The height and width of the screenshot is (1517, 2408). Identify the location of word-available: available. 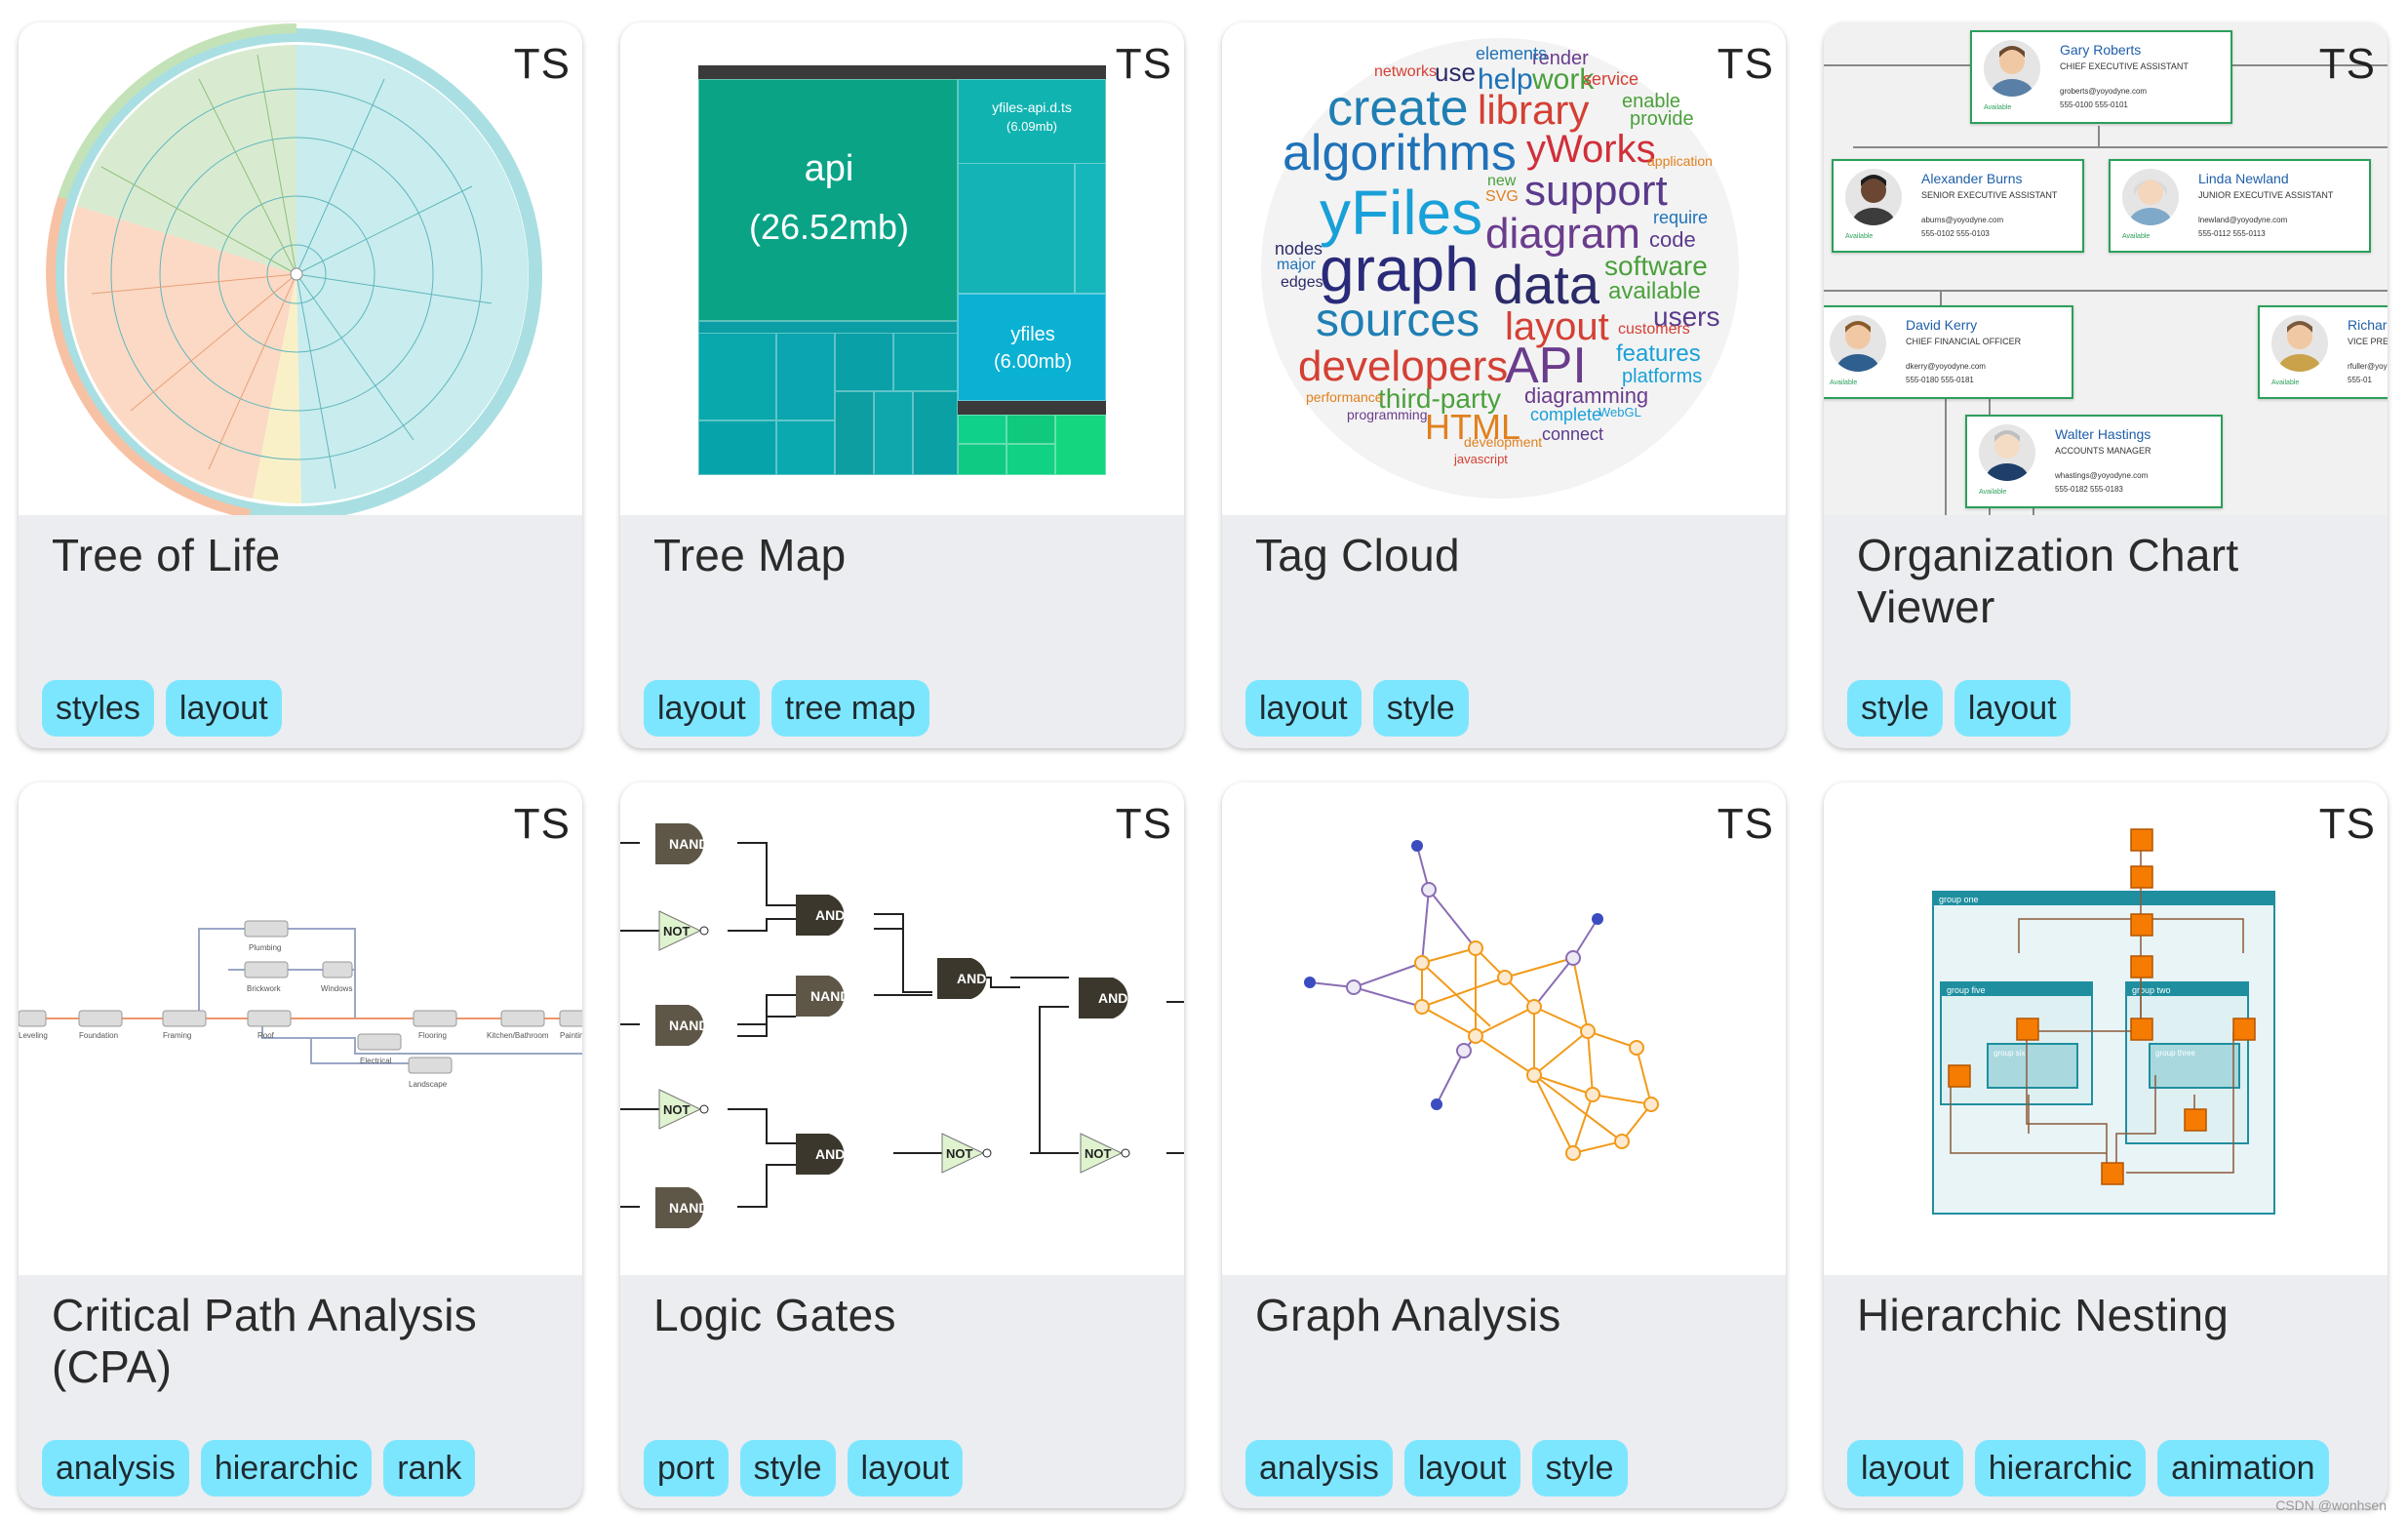
(1654, 291).